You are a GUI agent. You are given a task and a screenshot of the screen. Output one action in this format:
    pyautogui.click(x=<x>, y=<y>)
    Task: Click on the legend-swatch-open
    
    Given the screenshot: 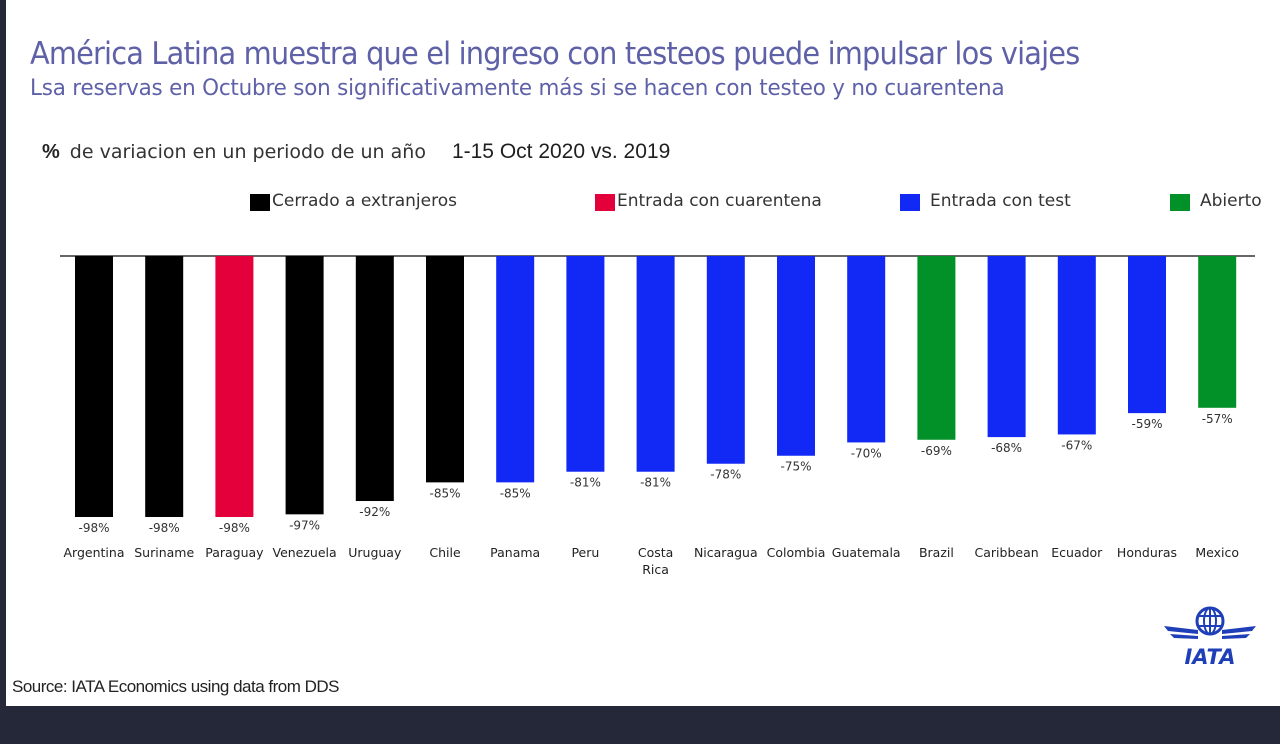 What is the action you would take?
    pyautogui.click(x=1180, y=202)
    